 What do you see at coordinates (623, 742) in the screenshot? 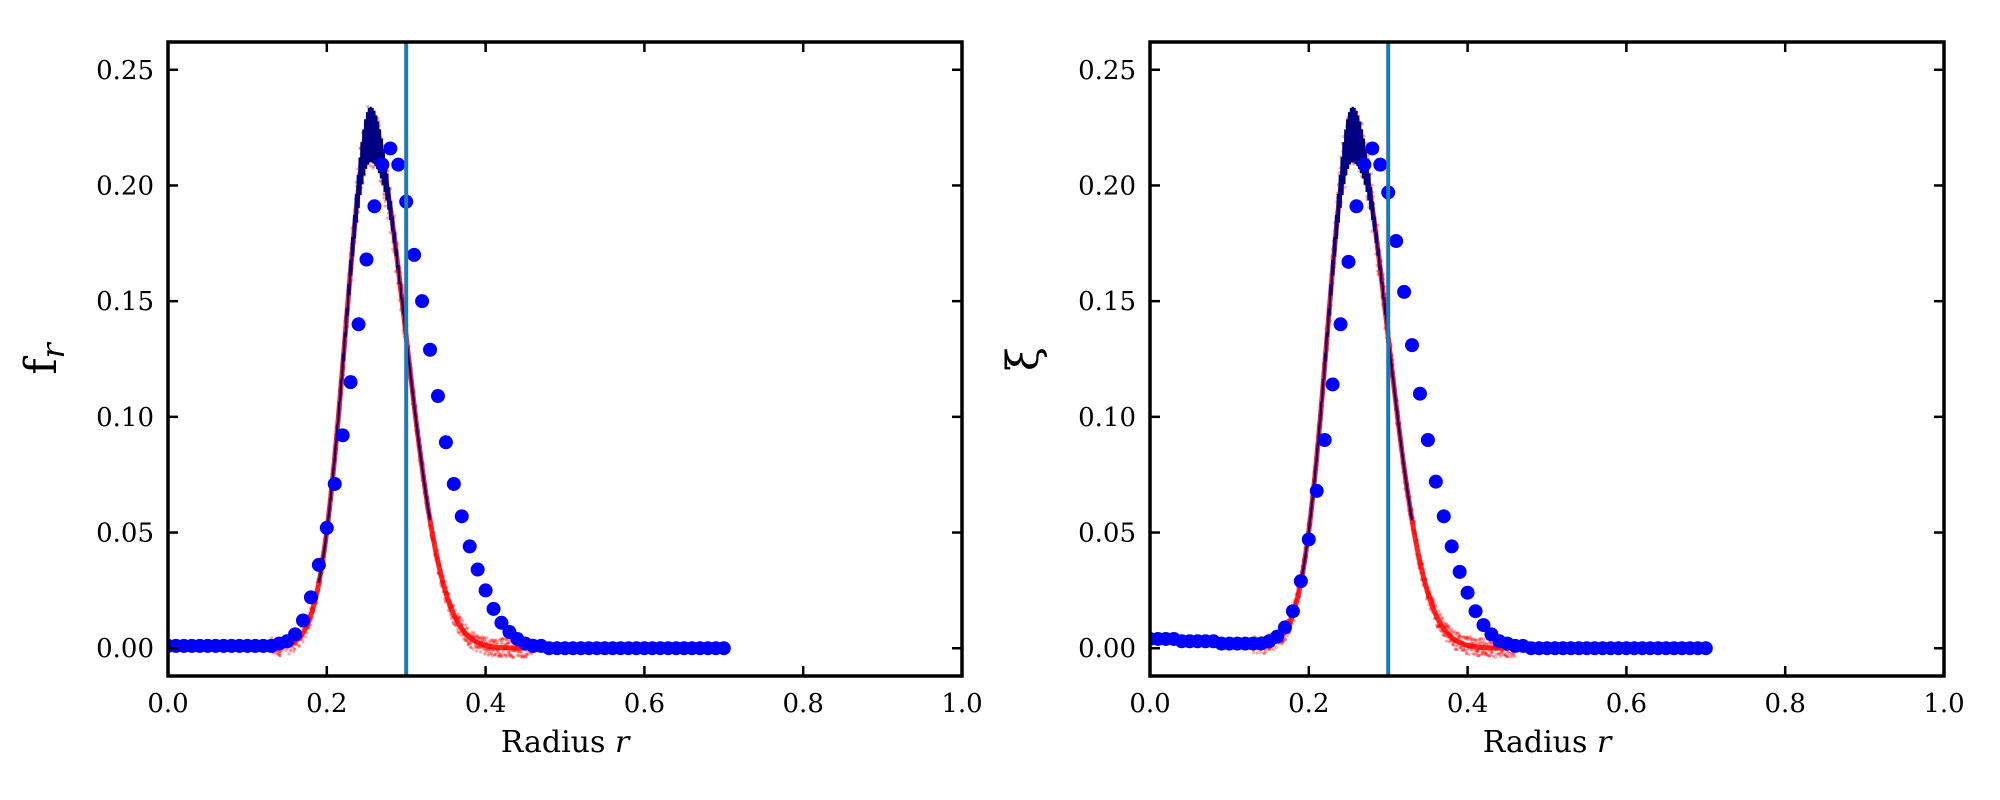
I see `x-axis-title-variable: r` at bounding box center [623, 742].